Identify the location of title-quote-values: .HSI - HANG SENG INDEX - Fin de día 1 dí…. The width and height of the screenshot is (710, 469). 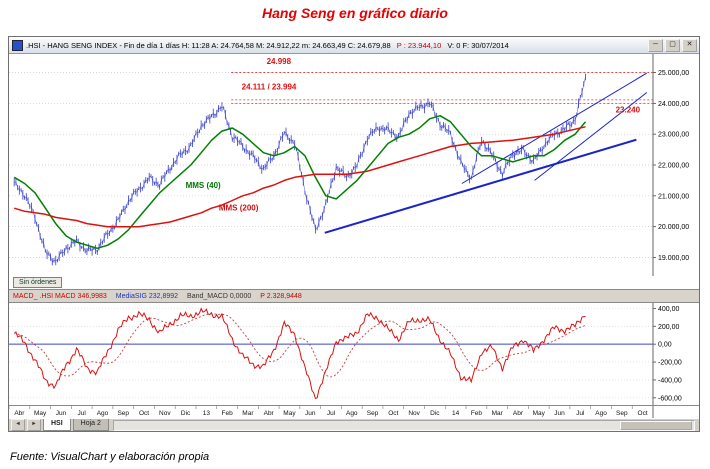
(208, 45).